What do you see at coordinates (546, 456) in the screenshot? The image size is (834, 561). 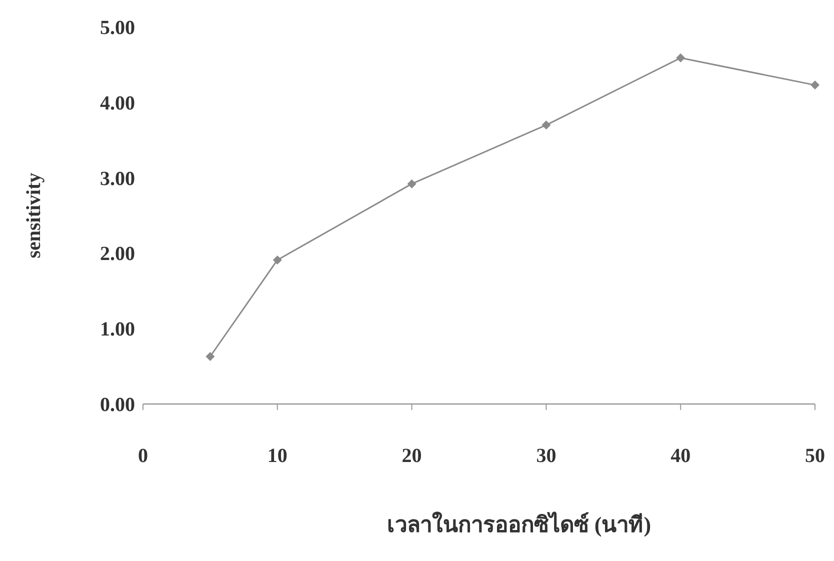 I see `x-tick-label: 30` at bounding box center [546, 456].